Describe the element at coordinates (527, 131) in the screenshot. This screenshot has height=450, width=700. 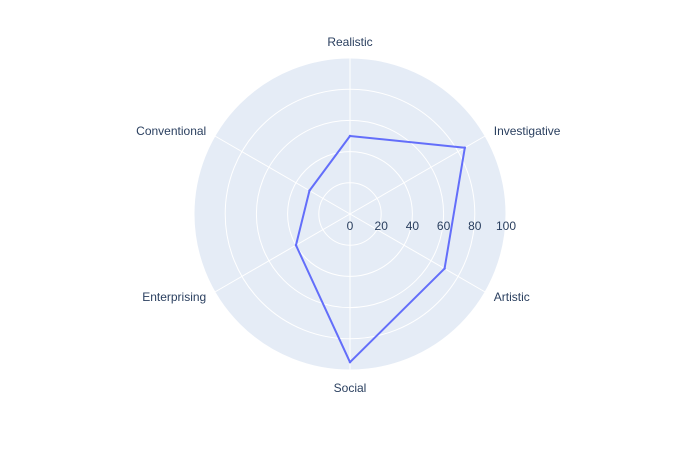
I see `angular-label-investigative: Investigative` at that location.